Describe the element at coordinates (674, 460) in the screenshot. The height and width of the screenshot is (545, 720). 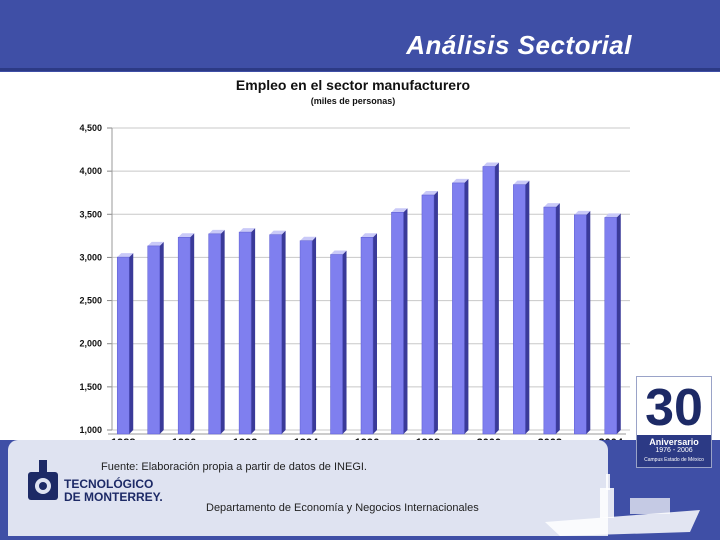
I see `badge-line-3: Campus Estado de México` at that location.